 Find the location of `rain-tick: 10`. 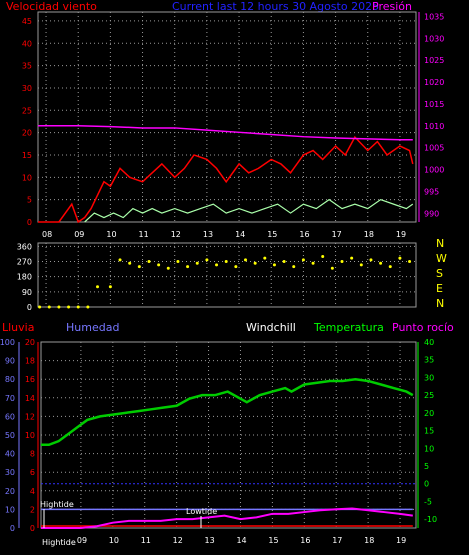

rain-tick: 10 is located at coordinates (30, 435).